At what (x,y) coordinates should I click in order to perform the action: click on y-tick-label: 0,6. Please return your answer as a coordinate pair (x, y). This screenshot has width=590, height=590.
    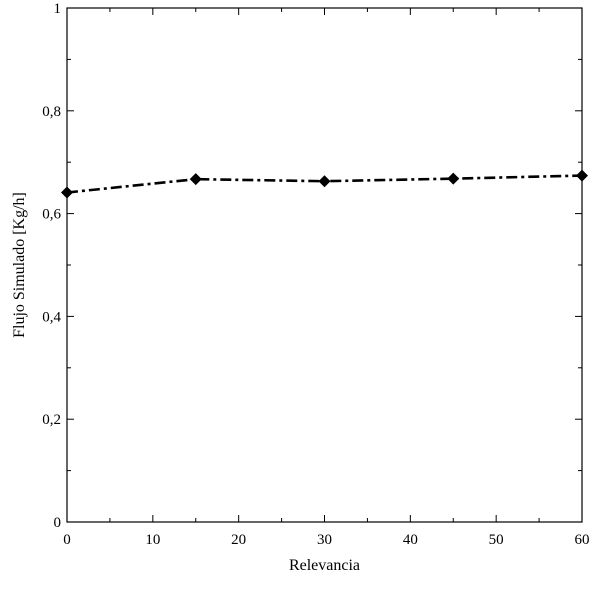
    Looking at the image, I should click on (51, 215).